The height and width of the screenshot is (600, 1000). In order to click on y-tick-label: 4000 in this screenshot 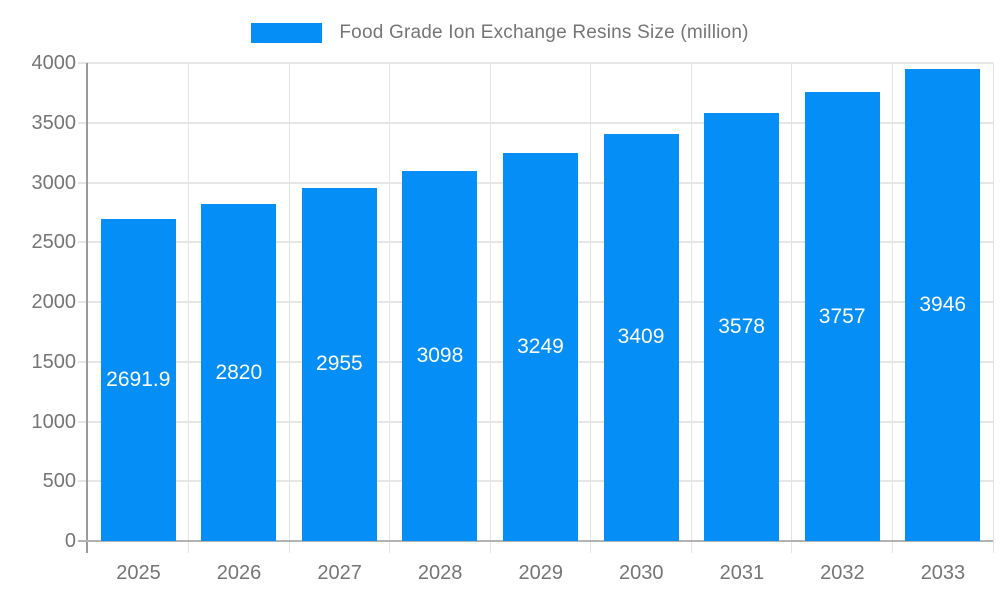, I will do `click(54, 63)`.